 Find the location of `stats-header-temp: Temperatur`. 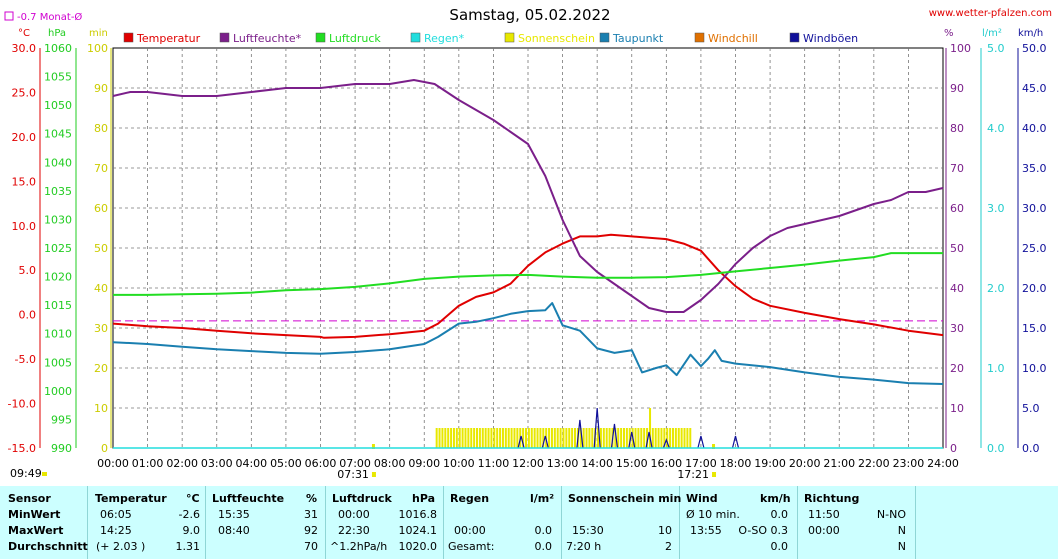

stats-header-temp: Temperatur is located at coordinates (131, 498).